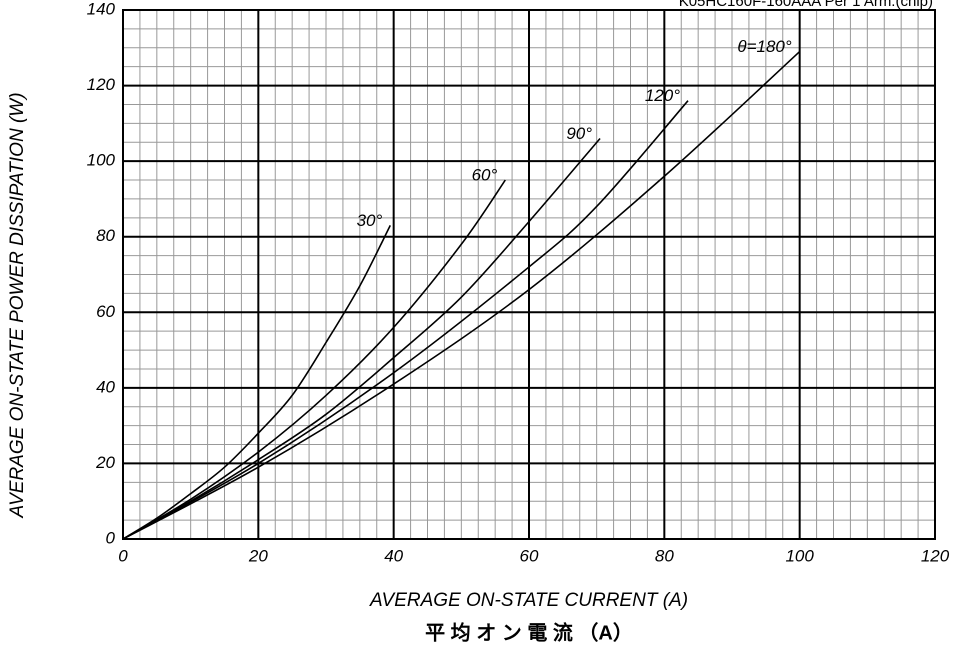 Image resolution: width=955 pixels, height=653 pixels. I want to click on y-tick-label: 100, so click(101, 160).